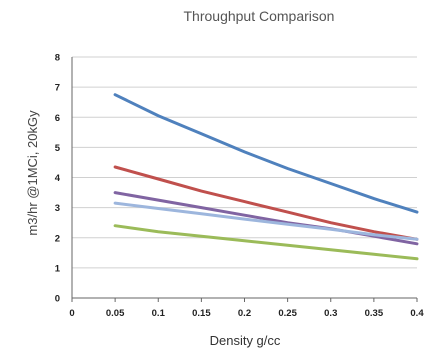 Image resolution: width=433 pixels, height=354 pixels. I want to click on x-tick-label: 0.05, so click(115, 313).